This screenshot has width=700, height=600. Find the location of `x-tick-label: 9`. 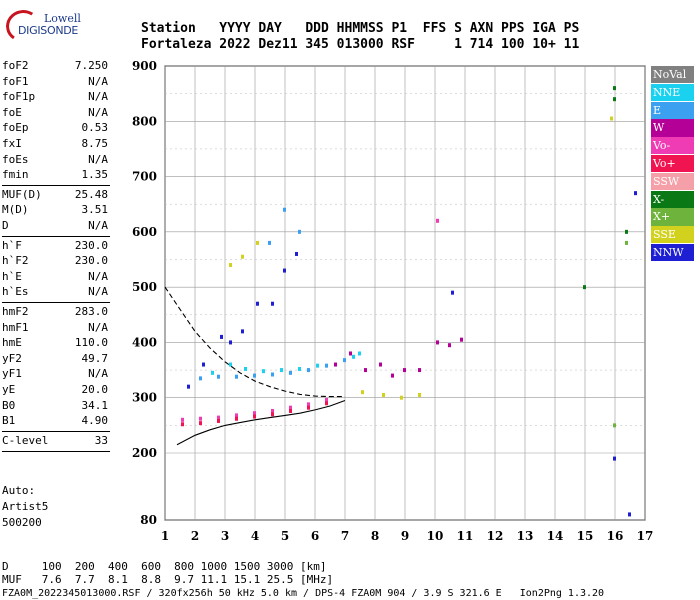

x-tick-label: 9 is located at coordinates (405, 536).